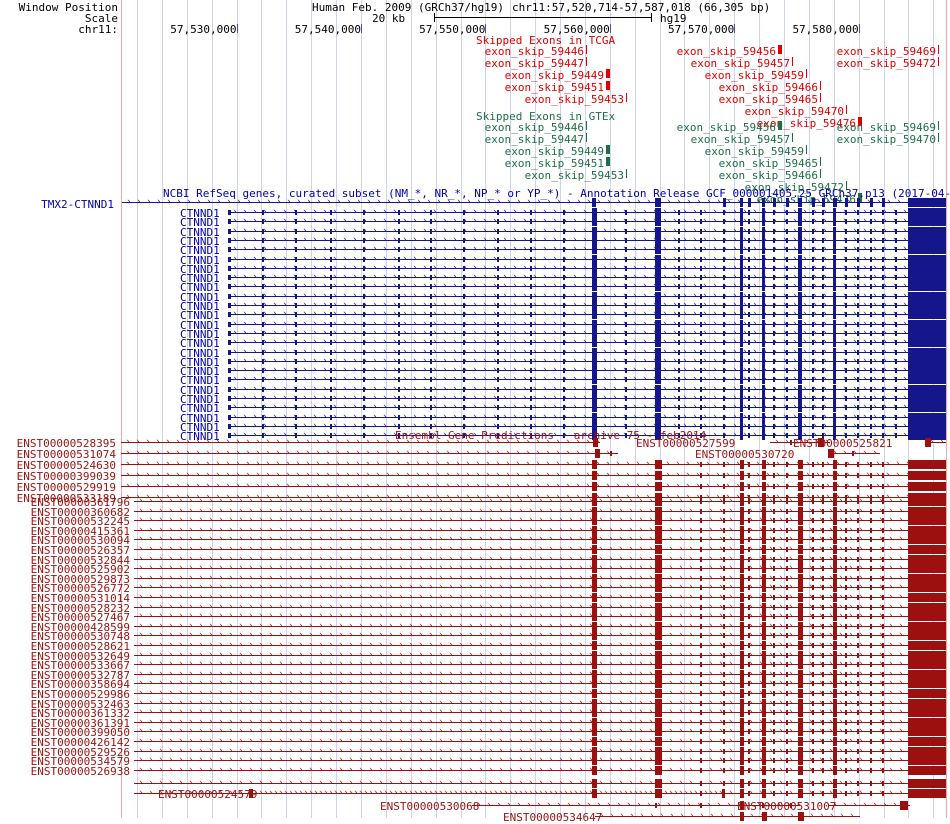 This screenshot has width=950, height=824. Describe the element at coordinates (734, 139) in the screenshot. I see `skipped-exon-label: exon_skip_59457` at that location.